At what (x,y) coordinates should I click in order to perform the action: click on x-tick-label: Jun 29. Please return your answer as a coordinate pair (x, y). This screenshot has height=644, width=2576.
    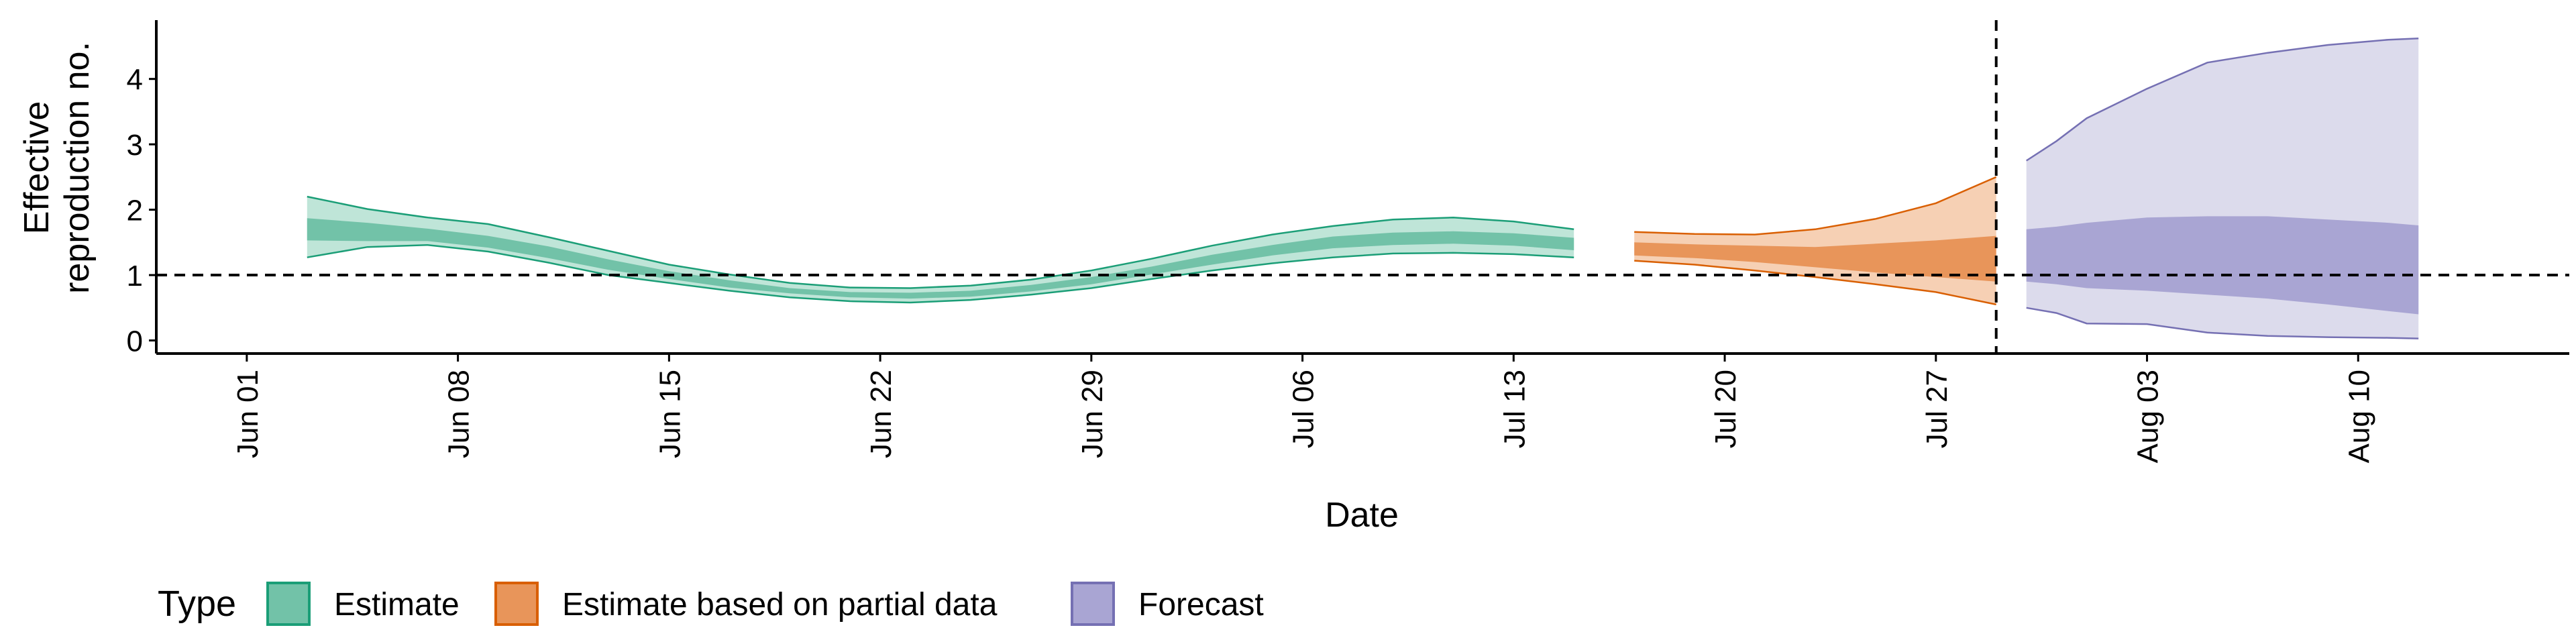
    Looking at the image, I should click on (1092, 414).